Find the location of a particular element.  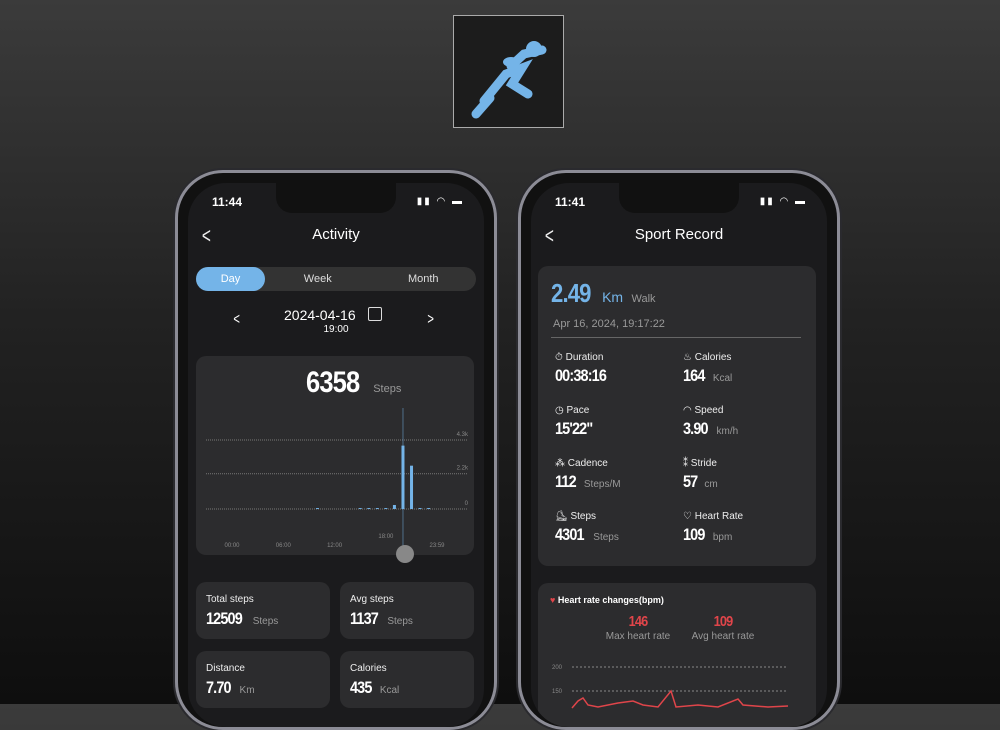

stat-unit: Km is located at coordinates (247, 690).